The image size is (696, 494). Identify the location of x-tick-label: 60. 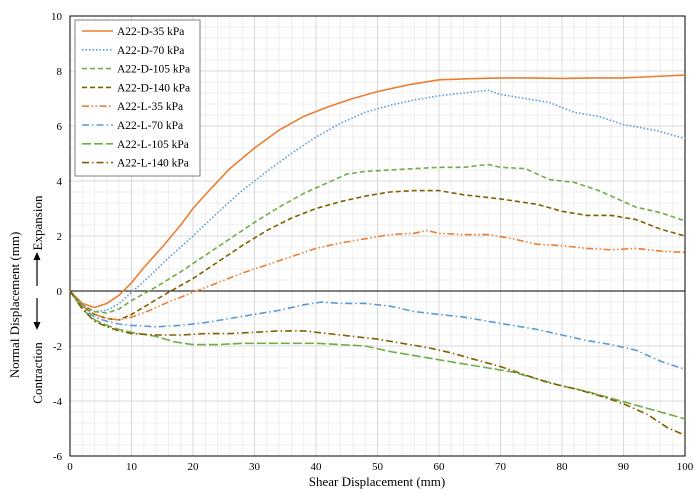
(440, 467).